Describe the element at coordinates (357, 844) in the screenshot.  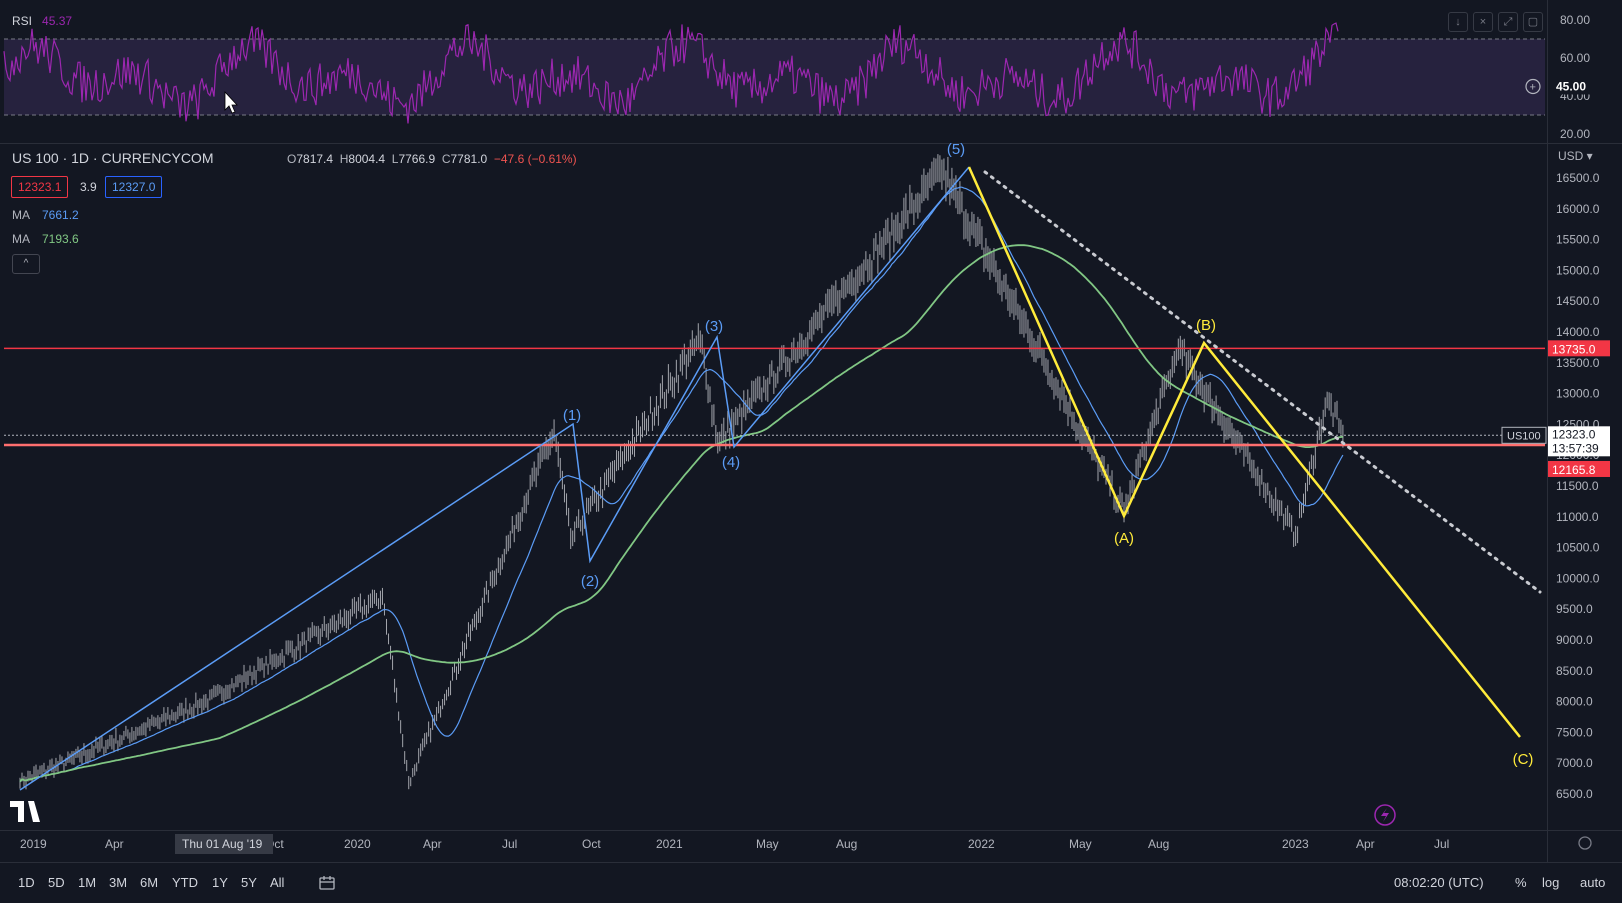
I see `time-axis-label: 2020` at that location.